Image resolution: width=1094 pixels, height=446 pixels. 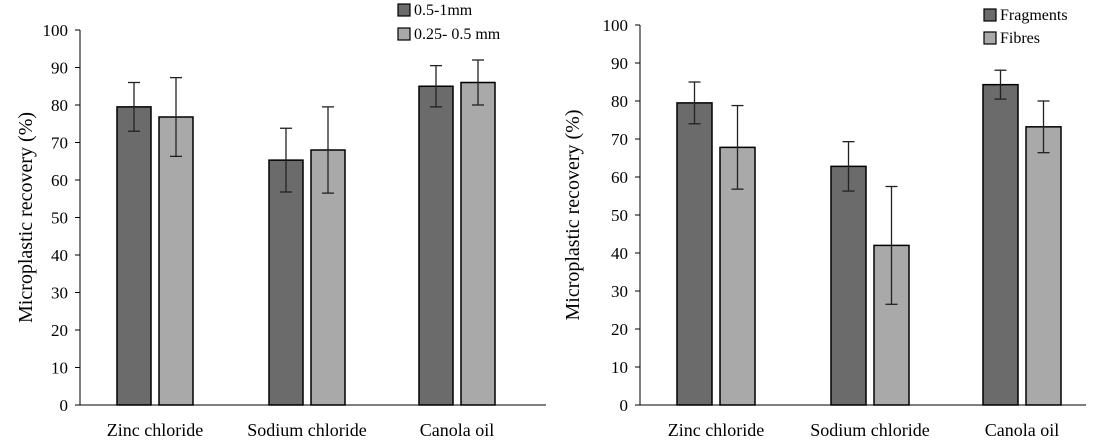 I want to click on y-tick-label-0-4: 40, so click(x=59, y=255).